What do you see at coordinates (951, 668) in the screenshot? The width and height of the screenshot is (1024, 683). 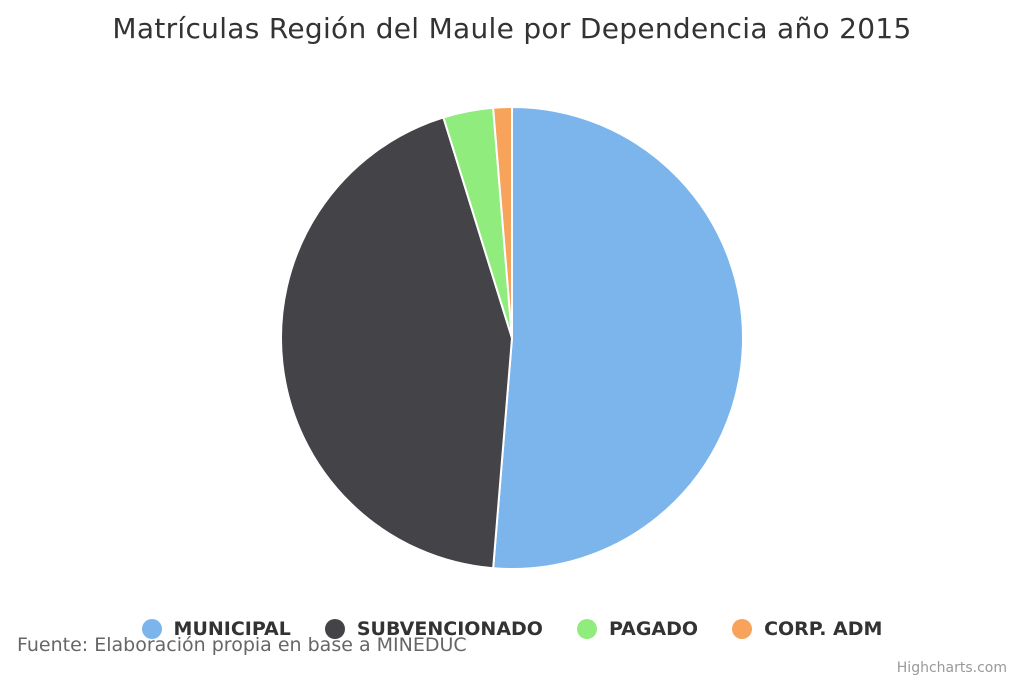 I see `highcharts-credit-link: Highcharts.com` at bounding box center [951, 668].